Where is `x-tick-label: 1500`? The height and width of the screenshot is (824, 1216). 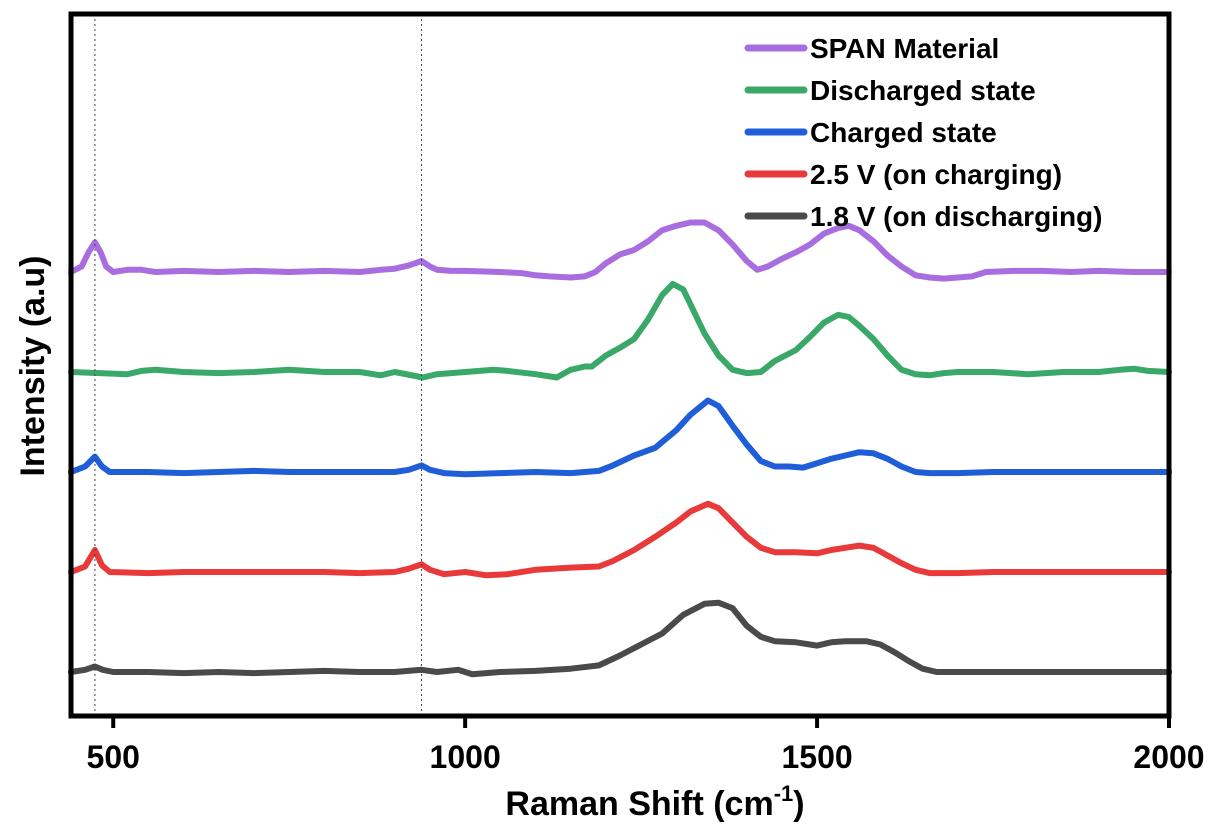 x-tick-label: 1500 is located at coordinates (816, 757).